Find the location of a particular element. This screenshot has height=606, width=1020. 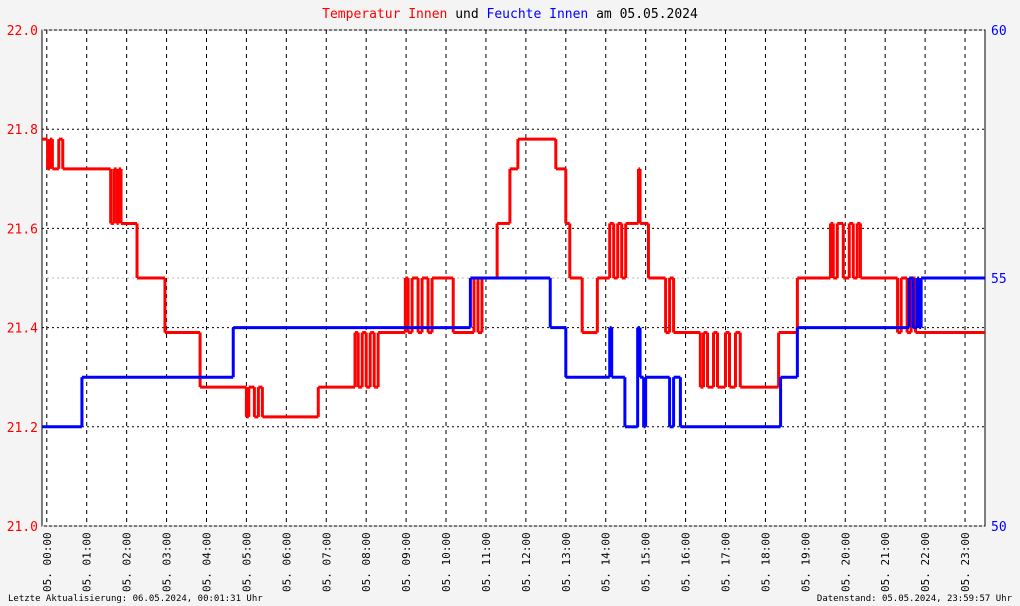

x-tick-label: 05. 14:00 is located at coordinates (606, 562).